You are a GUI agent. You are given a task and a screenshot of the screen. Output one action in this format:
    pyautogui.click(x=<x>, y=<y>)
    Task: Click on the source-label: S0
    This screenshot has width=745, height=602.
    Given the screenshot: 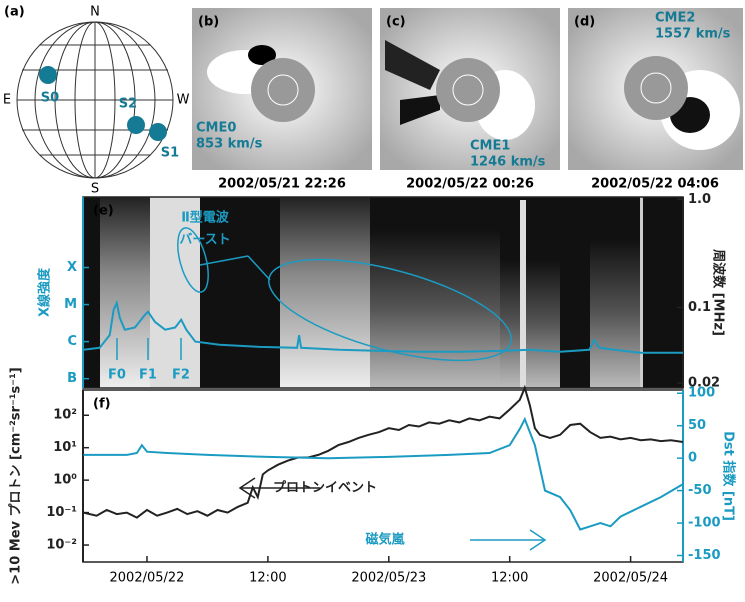 What is the action you would take?
    pyautogui.click(x=50, y=98)
    